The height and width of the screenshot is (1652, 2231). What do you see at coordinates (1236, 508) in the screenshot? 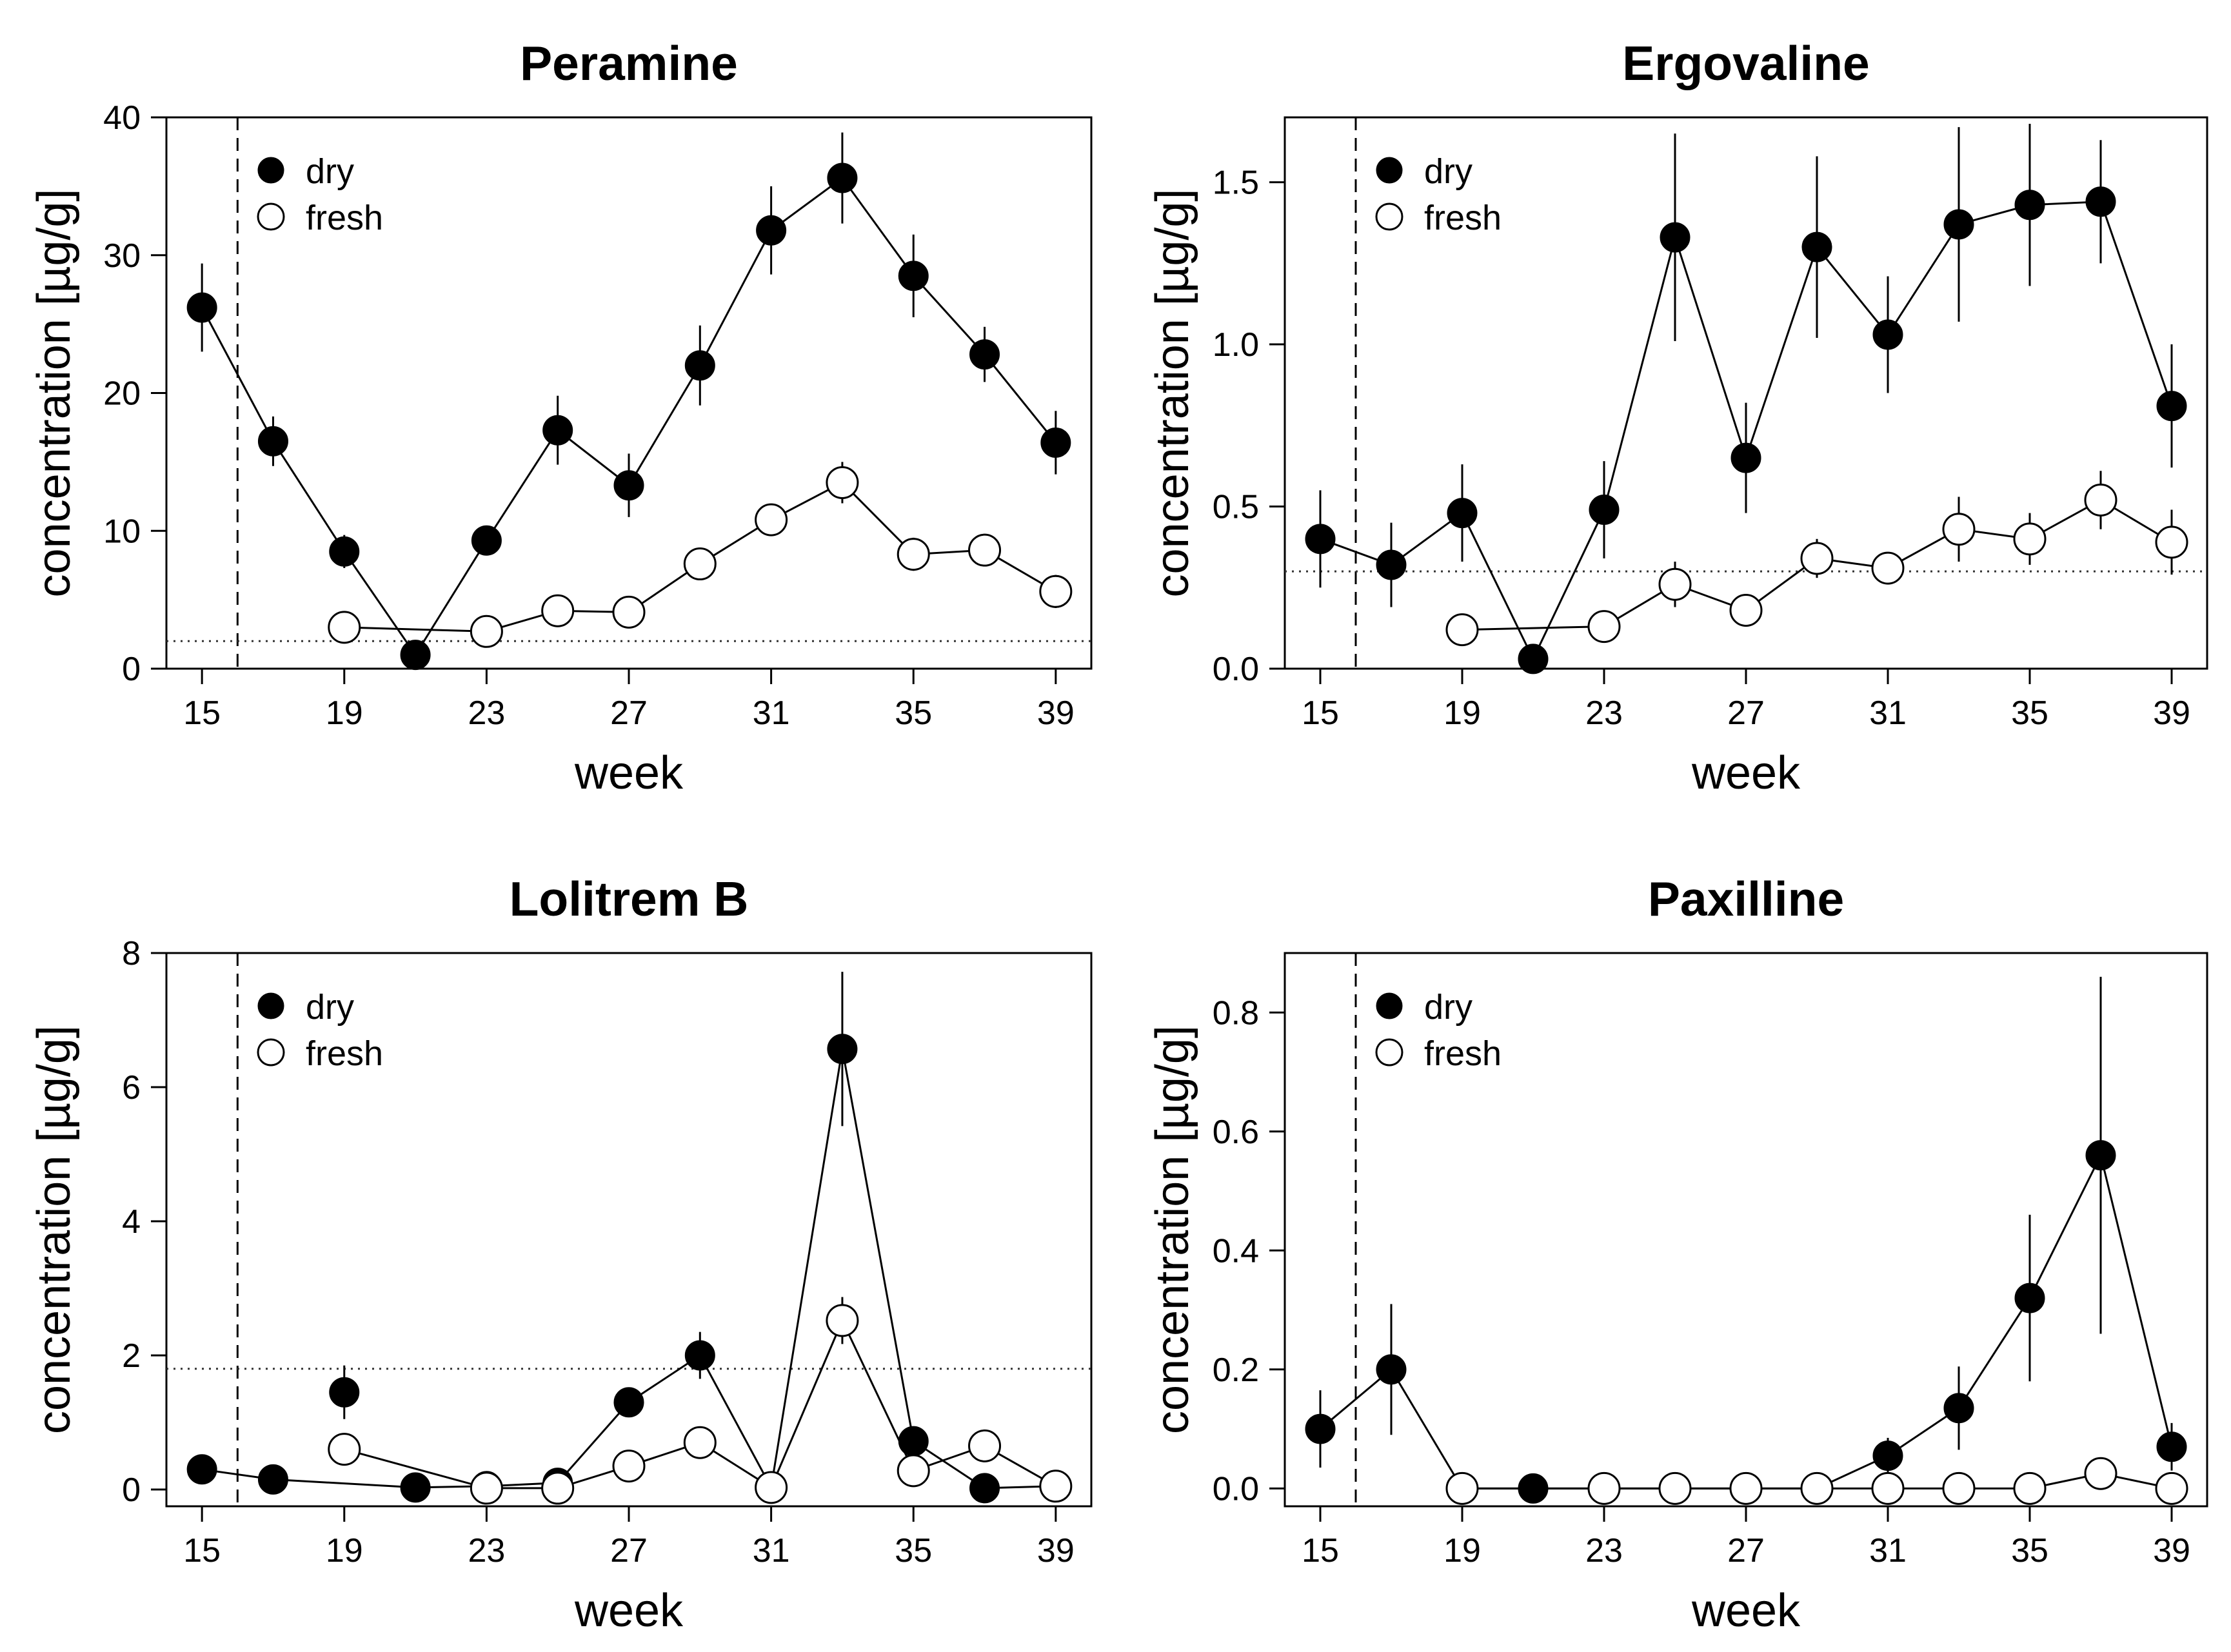
I see `y-tick-label: 0.5` at bounding box center [1236, 508].